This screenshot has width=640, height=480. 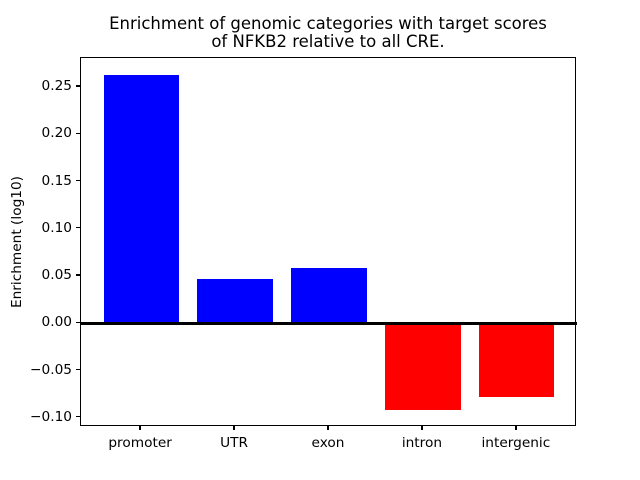 I want to click on x-tick-label-intron: intron, so click(x=422, y=443).